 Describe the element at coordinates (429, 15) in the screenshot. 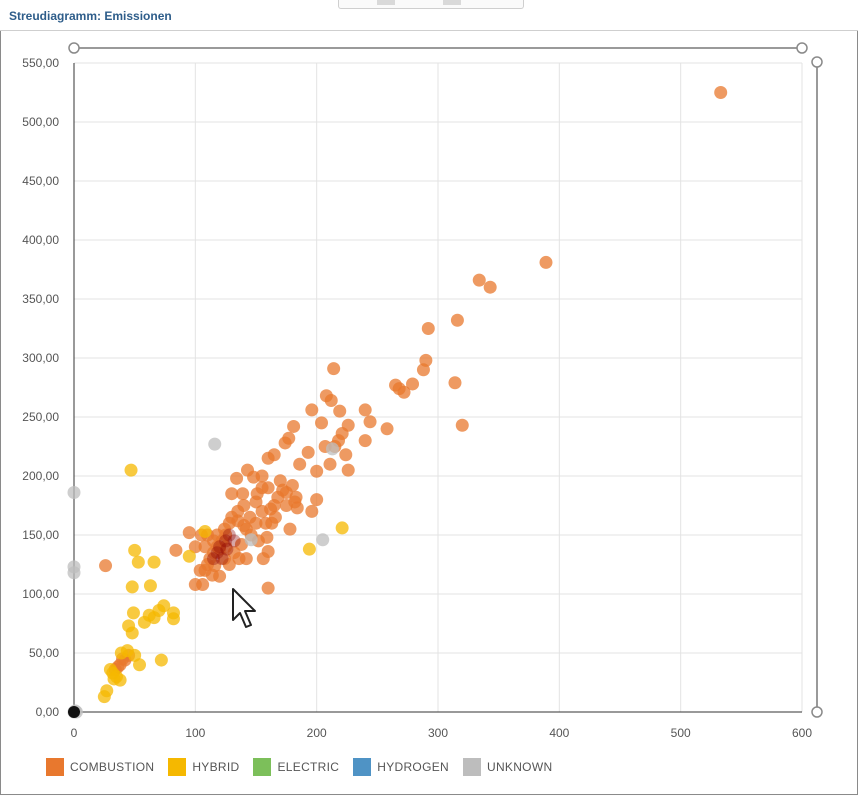

I see `window-header: Streudiagramm: Emissionen` at that location.